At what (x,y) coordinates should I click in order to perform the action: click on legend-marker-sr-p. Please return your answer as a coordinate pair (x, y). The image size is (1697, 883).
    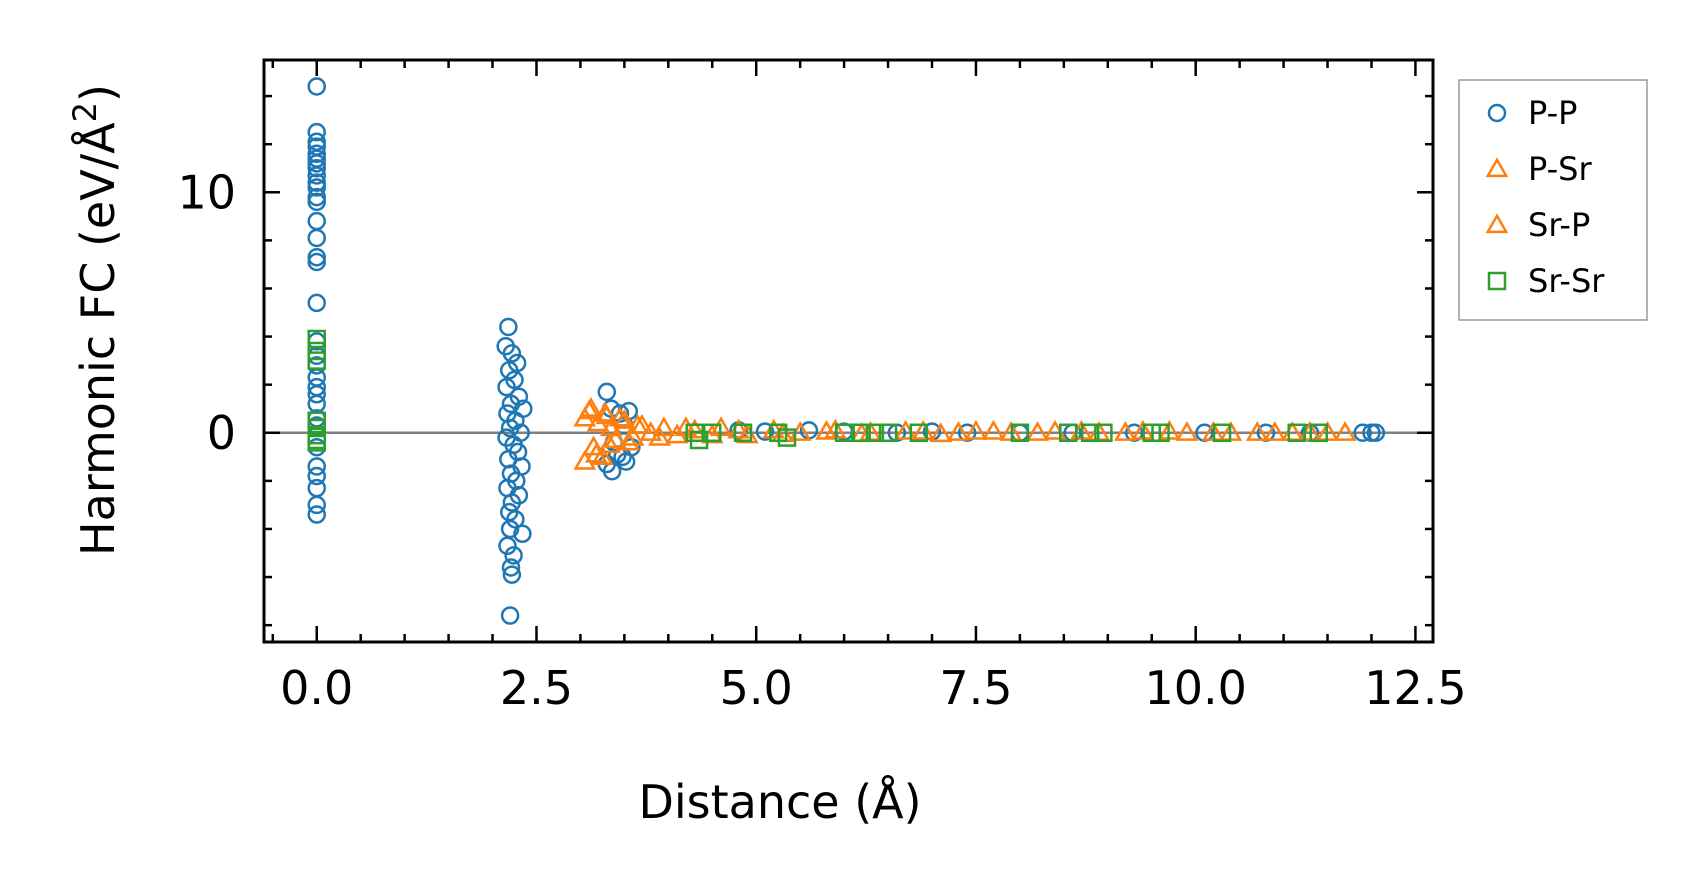
    Looking at the image, I should click on (1497, 223).